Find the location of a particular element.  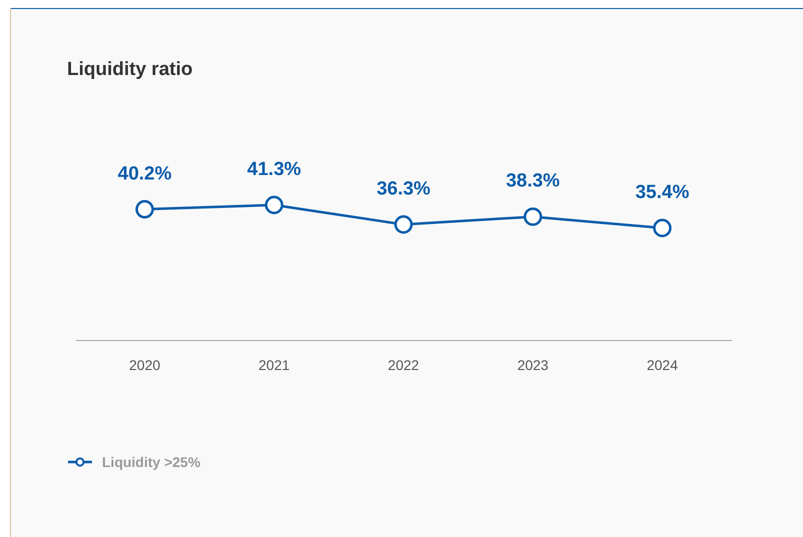

x-tick-label: 2022 is located at coordinates (404, 364).